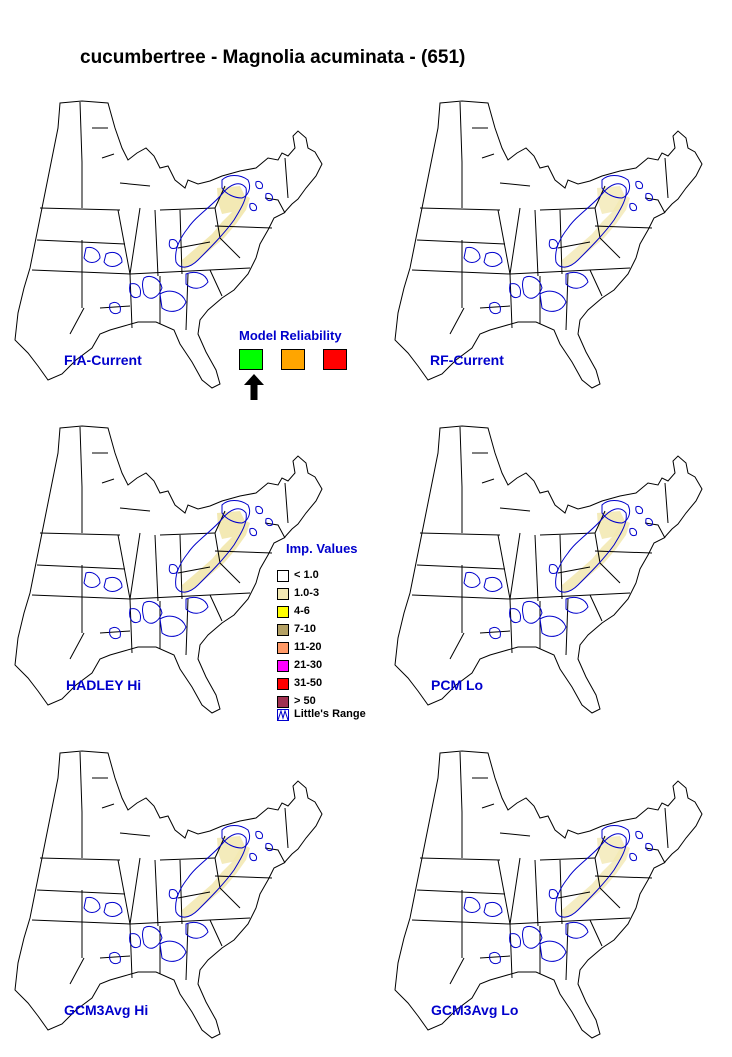 Image resolution: width=732 pixels, height=1057 pixels. Describe the element at coordinates (293, 359) in the screenshot. I see `reliability-medium-swatch` at that location.